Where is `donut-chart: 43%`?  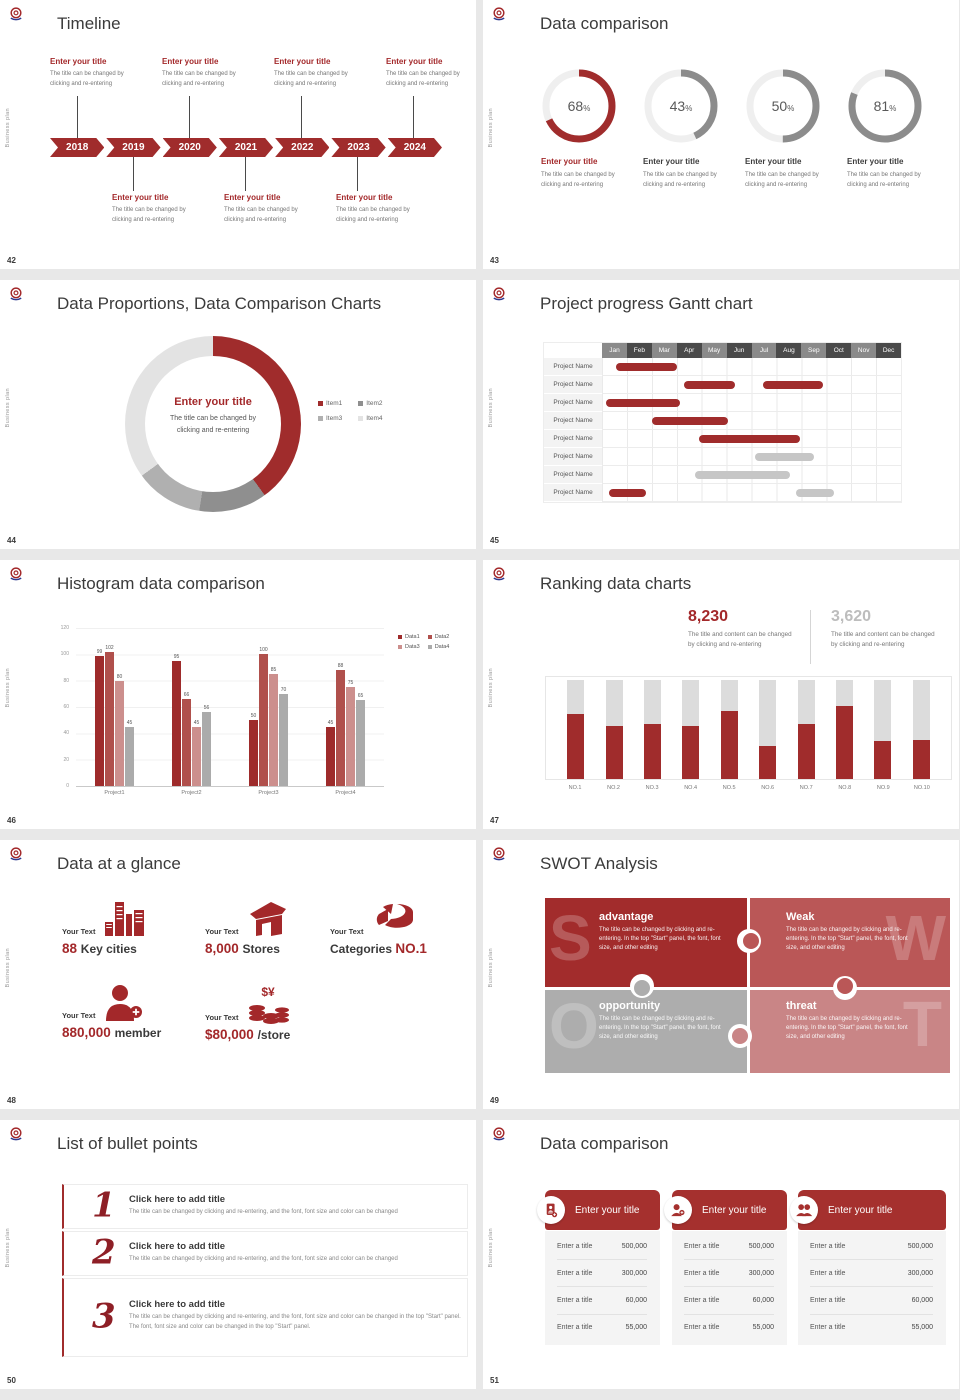 donut-chart: 43% is located at coordinates (681, 106).